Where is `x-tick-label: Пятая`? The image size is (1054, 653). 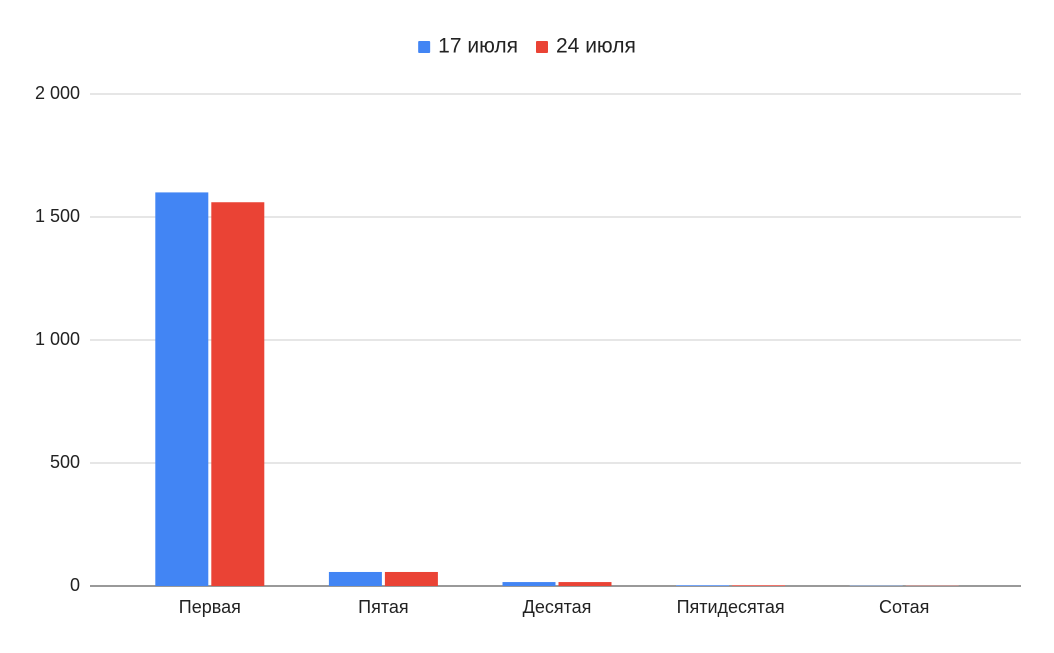 x-tick-label: Пятая is located at coordinates (383, 607).